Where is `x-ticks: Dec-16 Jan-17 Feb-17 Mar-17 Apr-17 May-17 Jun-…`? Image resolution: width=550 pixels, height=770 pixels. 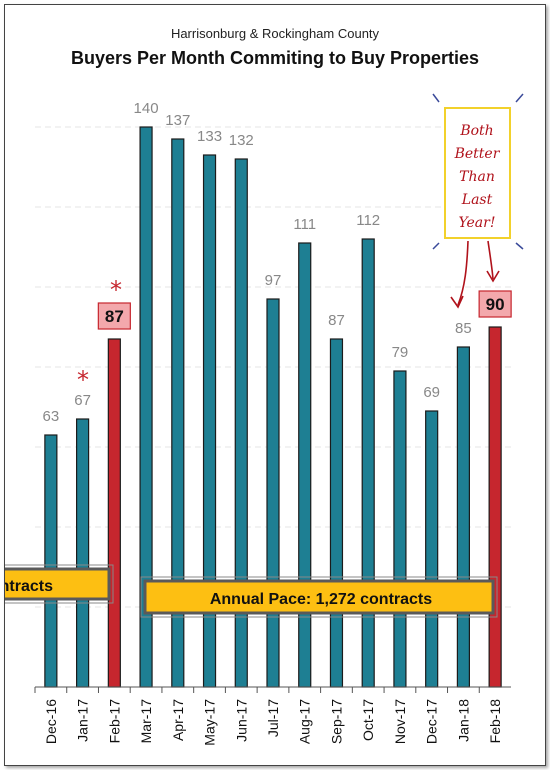 x-ticks: Dec-16 Jan-17 Feb-17 Mar-17 Apr-17 May-17 Jun-… is located at coordinates (268, 716).